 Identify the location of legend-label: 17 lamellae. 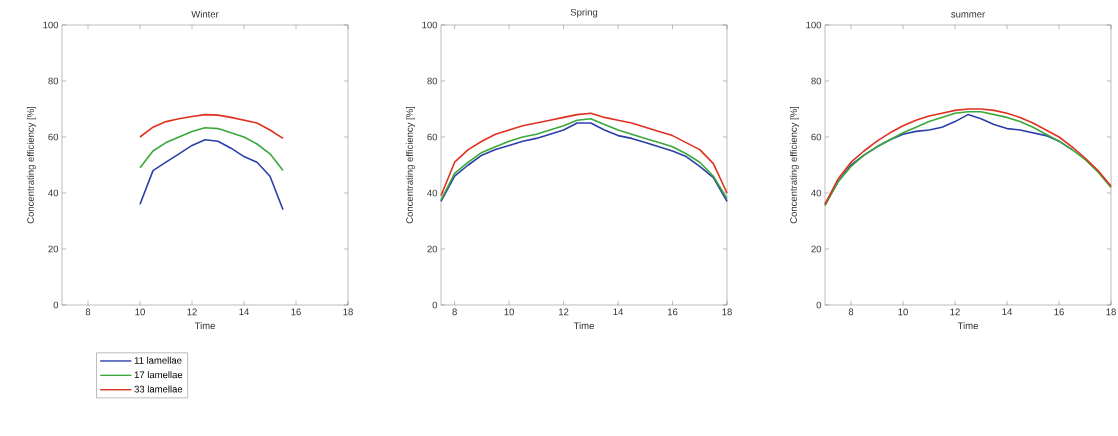
(158, 375).